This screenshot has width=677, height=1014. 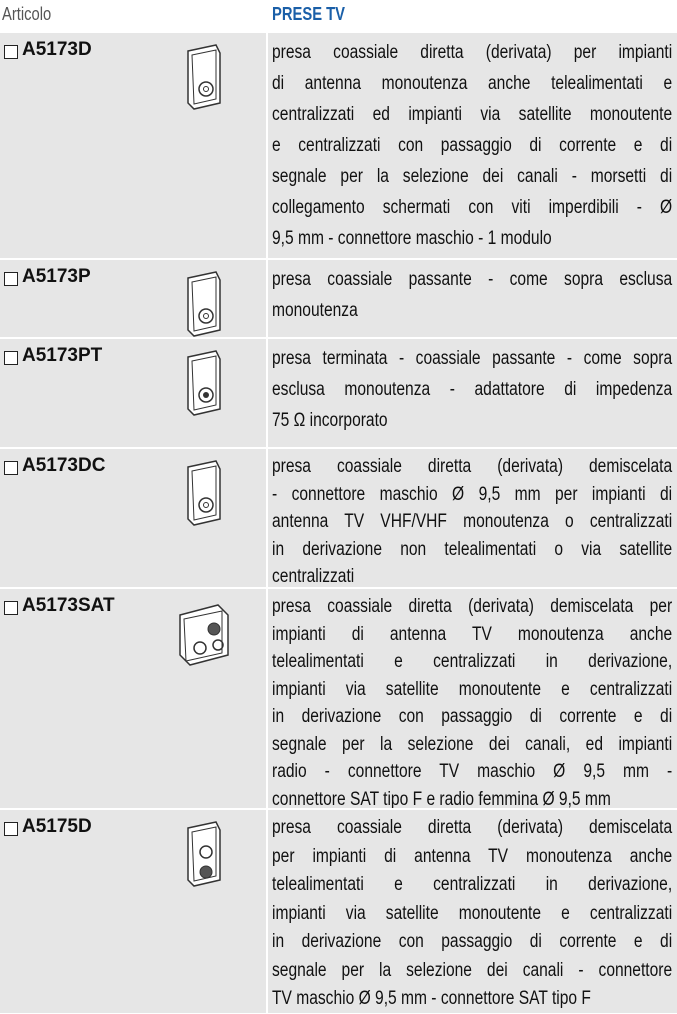 I want to click on description-line: impianti di antenna TV monoutenza anche, so click(x=472, y=634).